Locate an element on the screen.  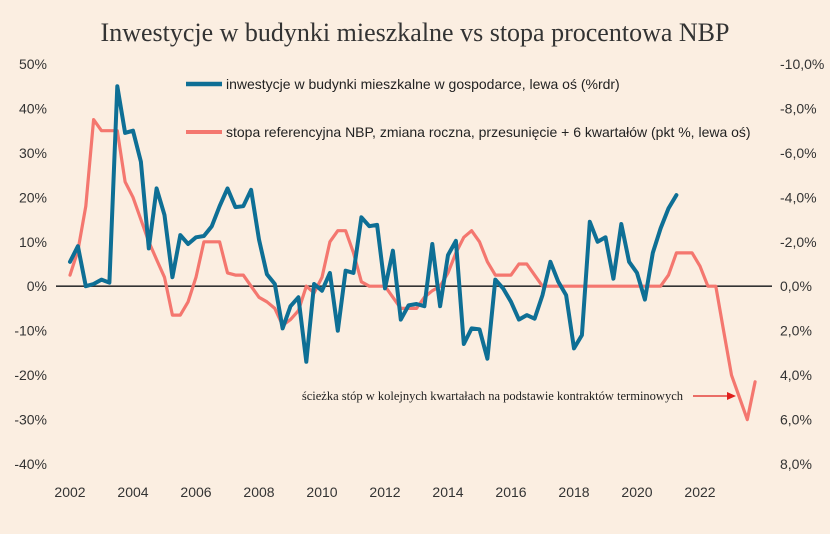
y2-tick-label: -4,0% is located at coordinates (798, 197).